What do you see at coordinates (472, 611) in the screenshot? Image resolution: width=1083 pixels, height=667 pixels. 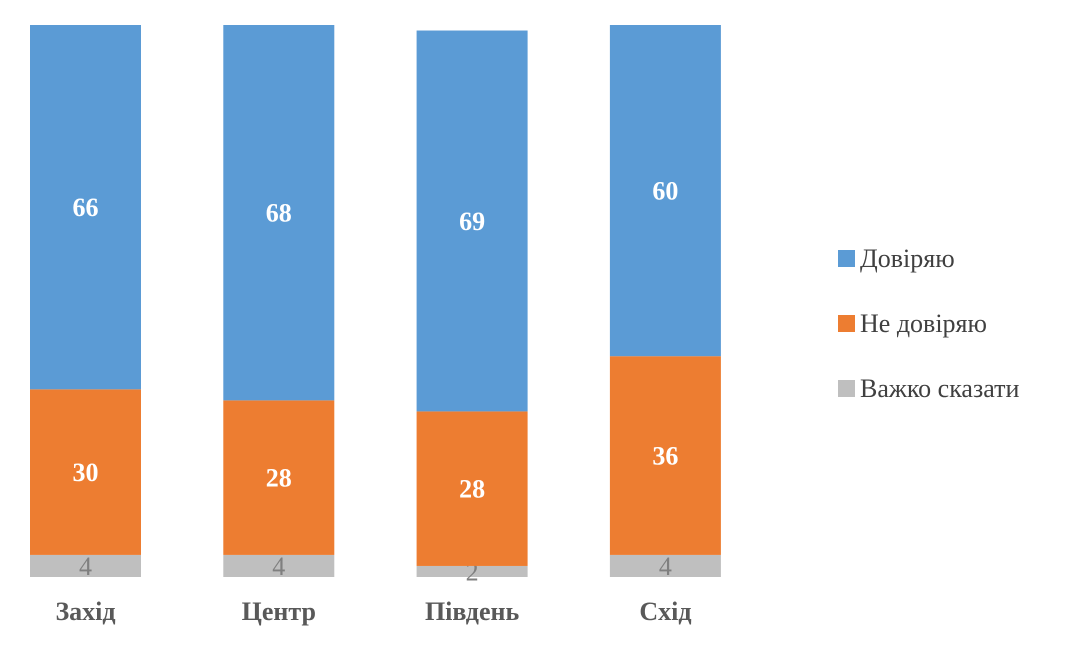 I see `category-label-cat3: Південь` at bounding box center [472, 611].